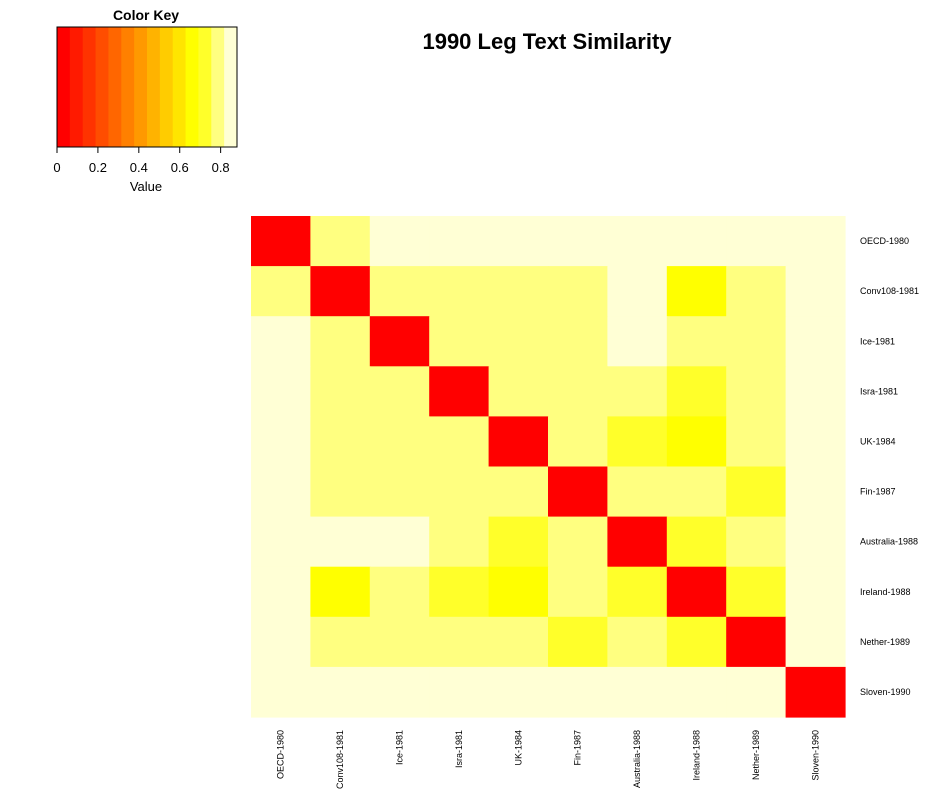  I want to click on color-key-bar, so click(147, 87).